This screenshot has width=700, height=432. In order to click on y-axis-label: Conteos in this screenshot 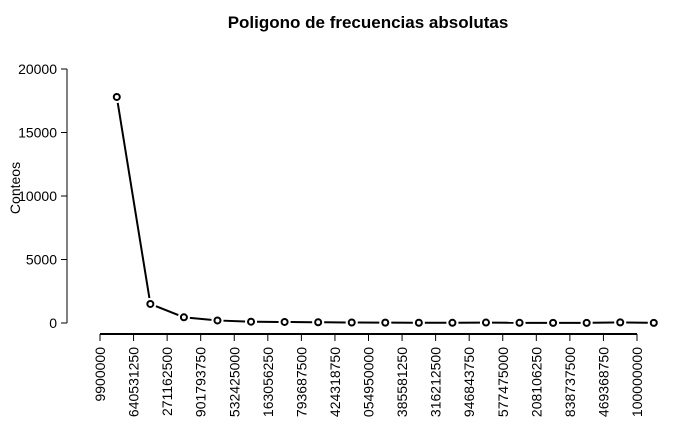, I will do `click(15, 188)`.